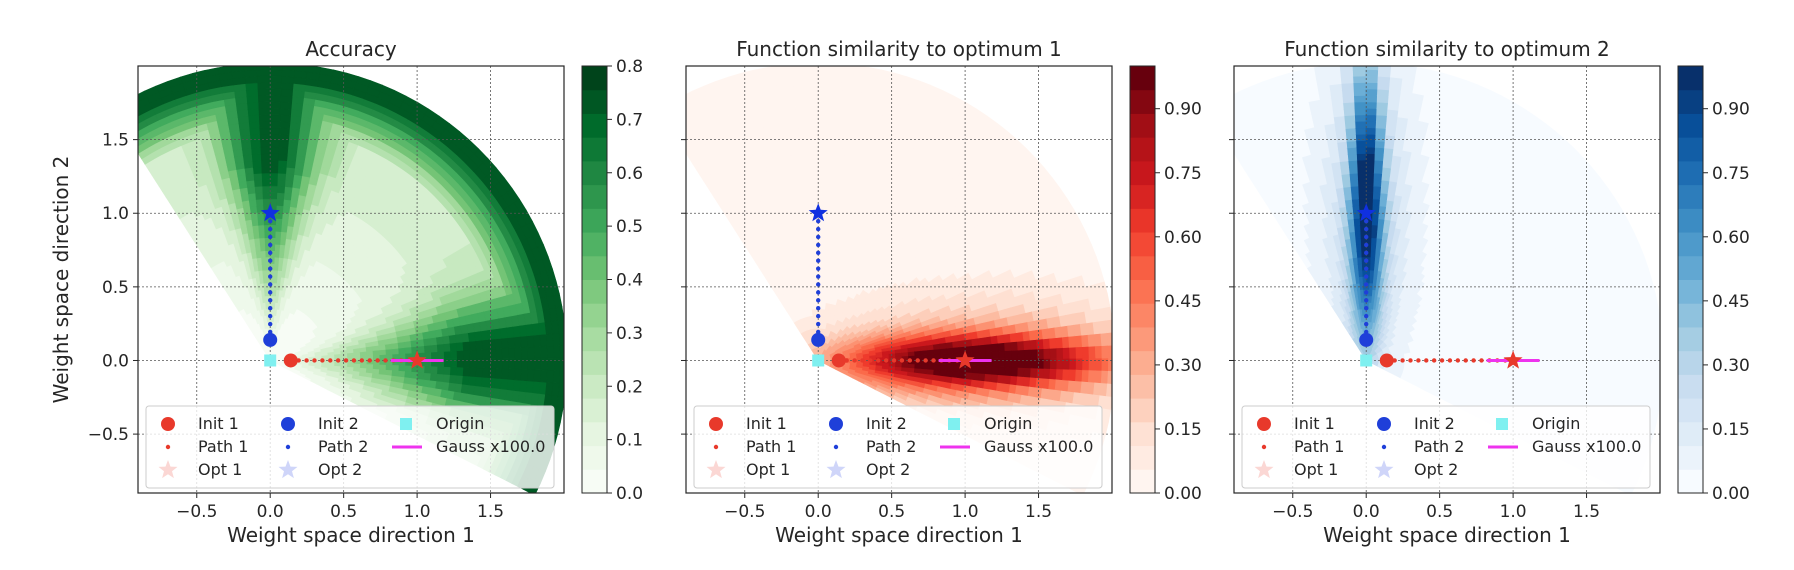 Image resolution: width=1794 pixels, height=570 pixels. Describe the element at coordinates (350, 49) in the screenshot. I see `chart-title: Accuracy` at that location.